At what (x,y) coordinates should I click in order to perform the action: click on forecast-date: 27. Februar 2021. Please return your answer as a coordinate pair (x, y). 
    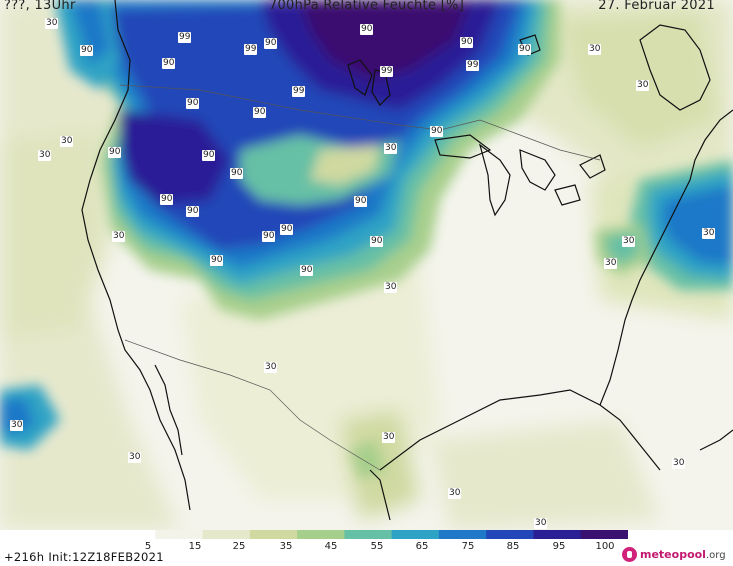
    Looking at the image, I should click on (656, 6).